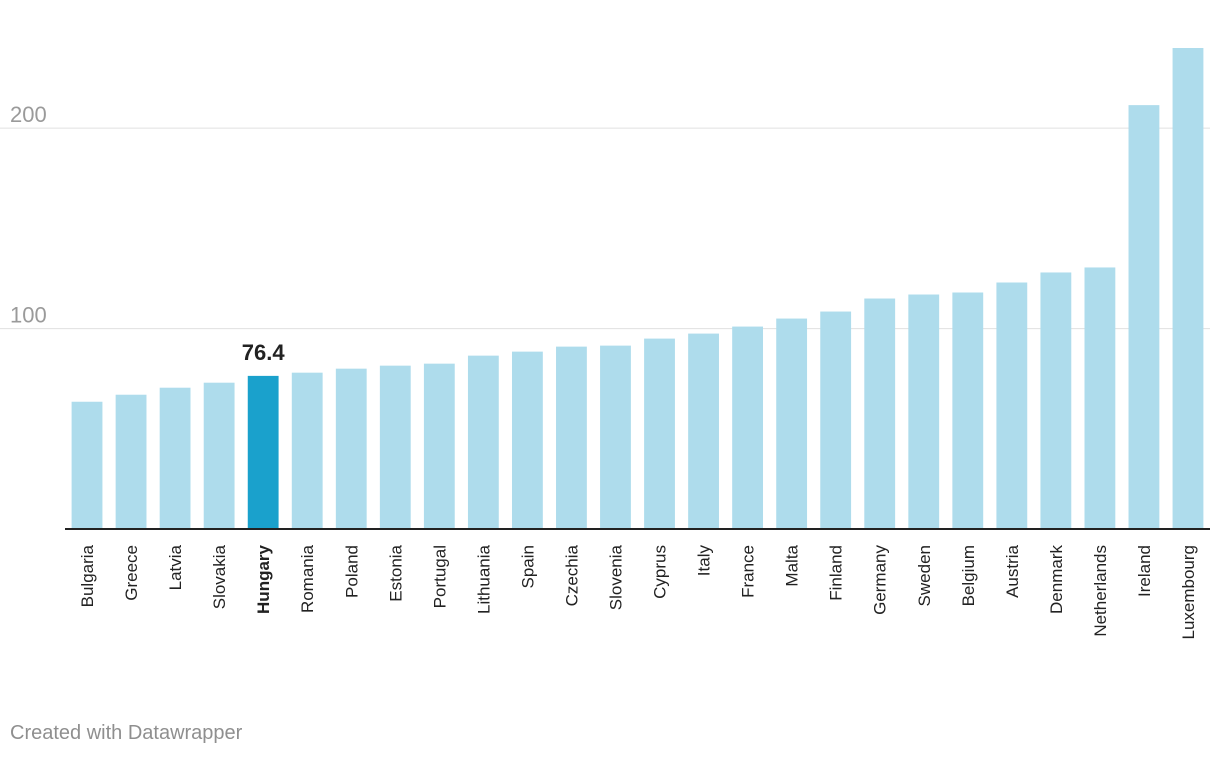  I want to click on bar-bulgaria, so click(87, 465).